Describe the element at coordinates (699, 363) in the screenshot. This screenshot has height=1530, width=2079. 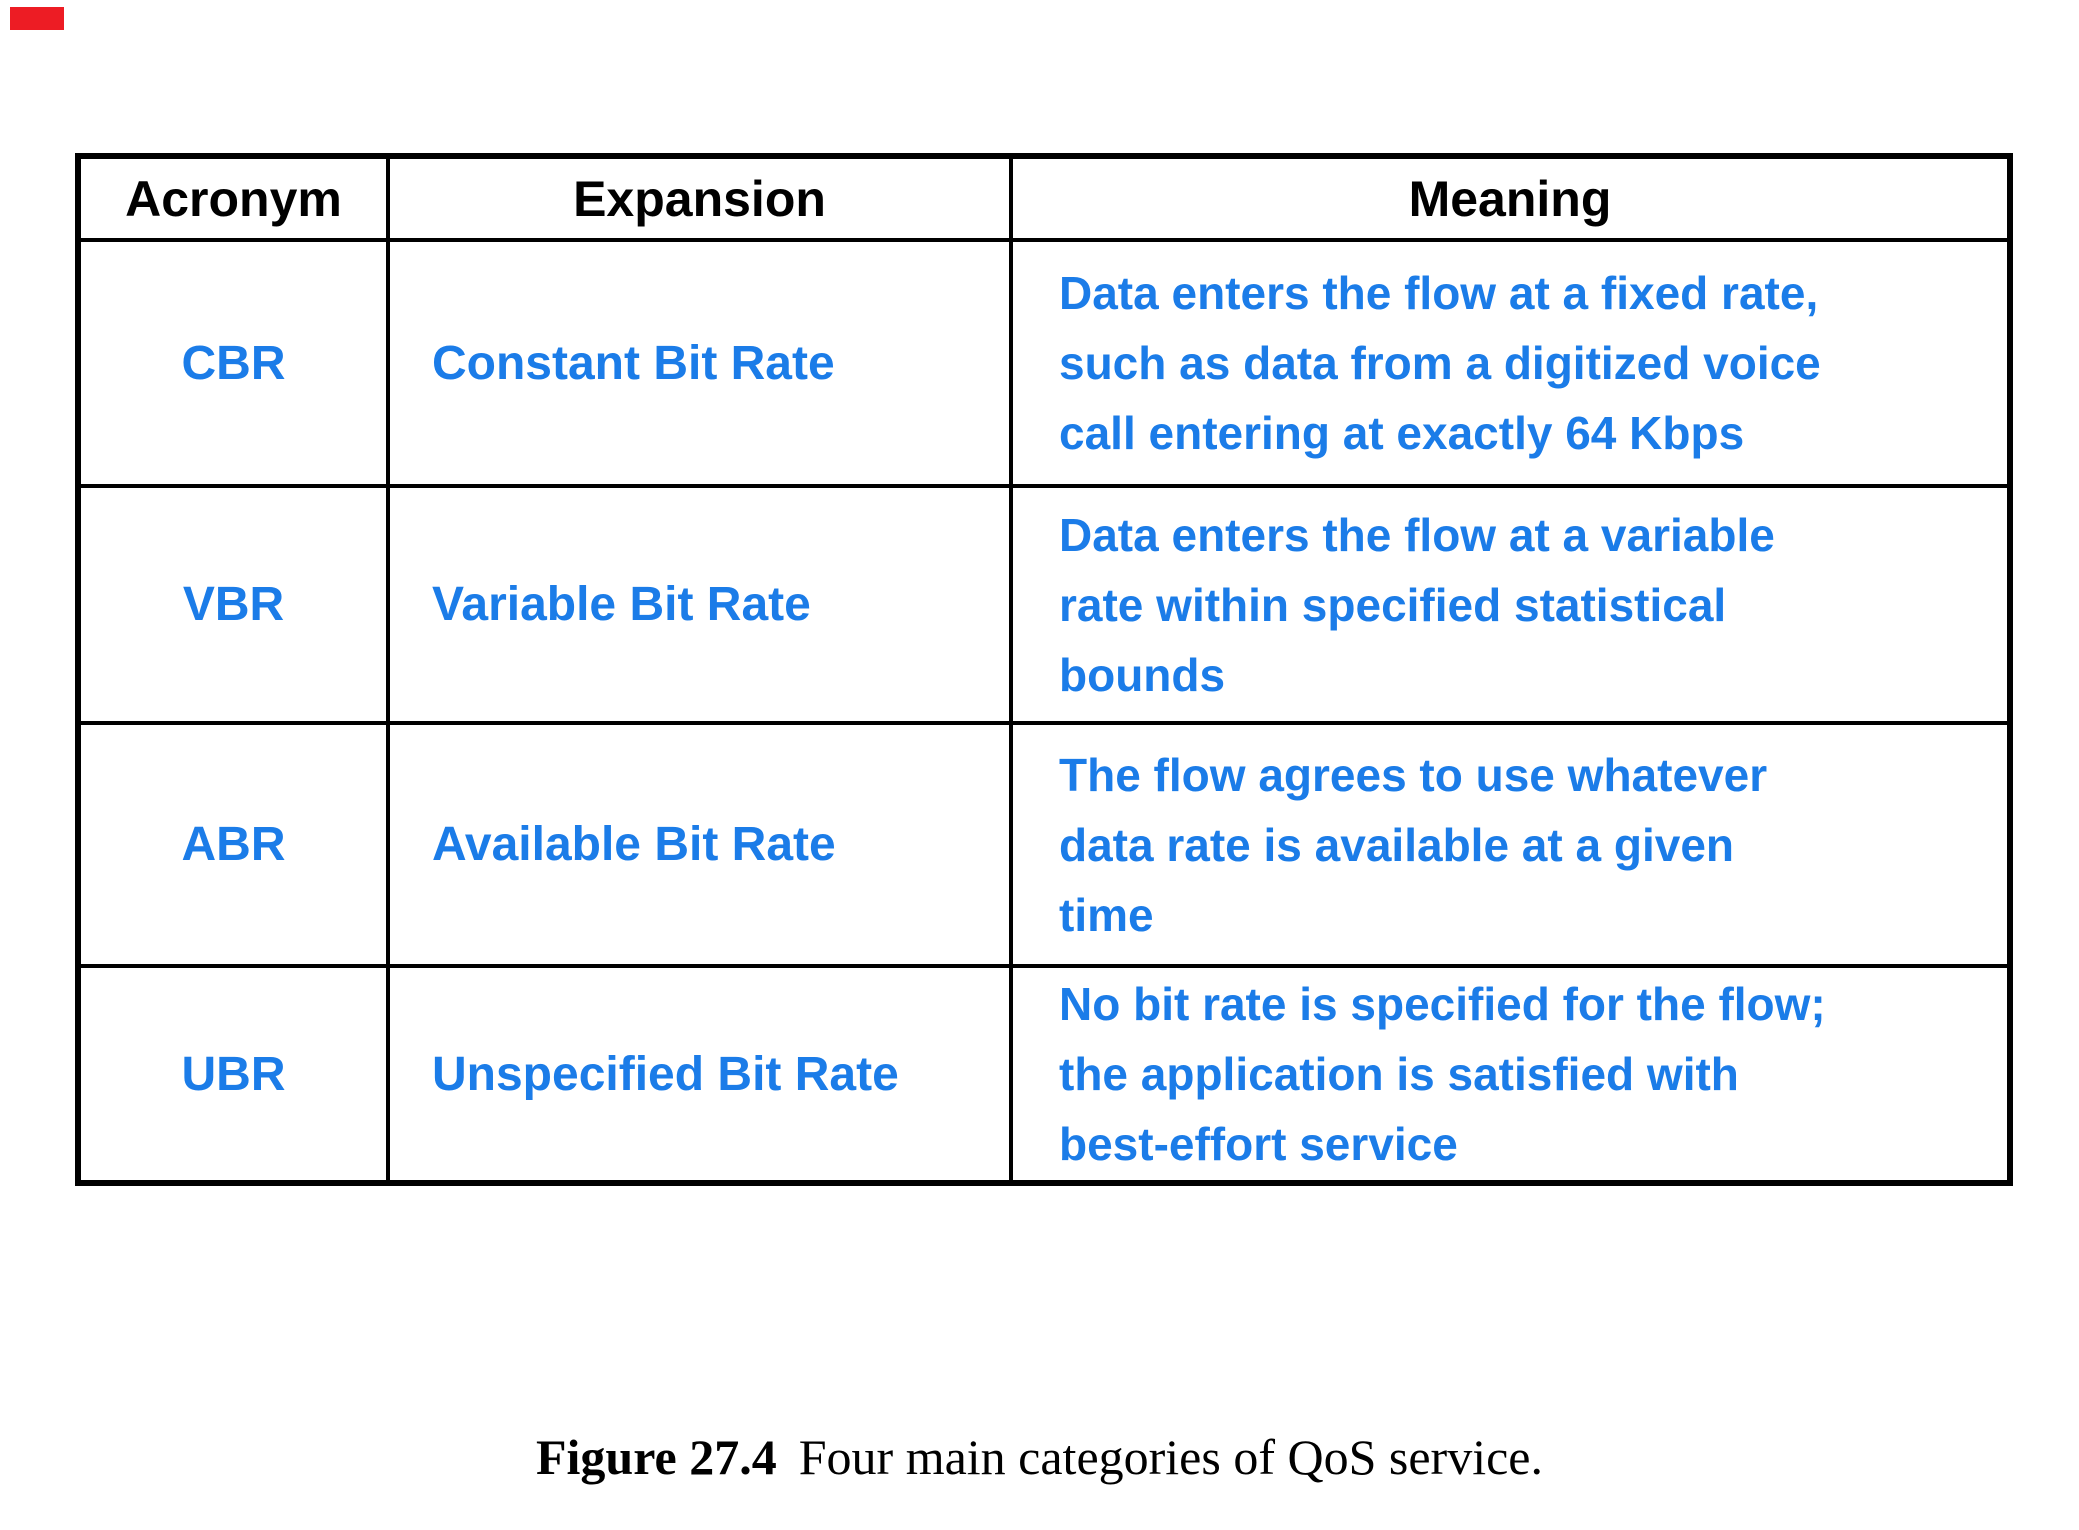
I see `expansion-cell: Constant Bit Rate` at that location.